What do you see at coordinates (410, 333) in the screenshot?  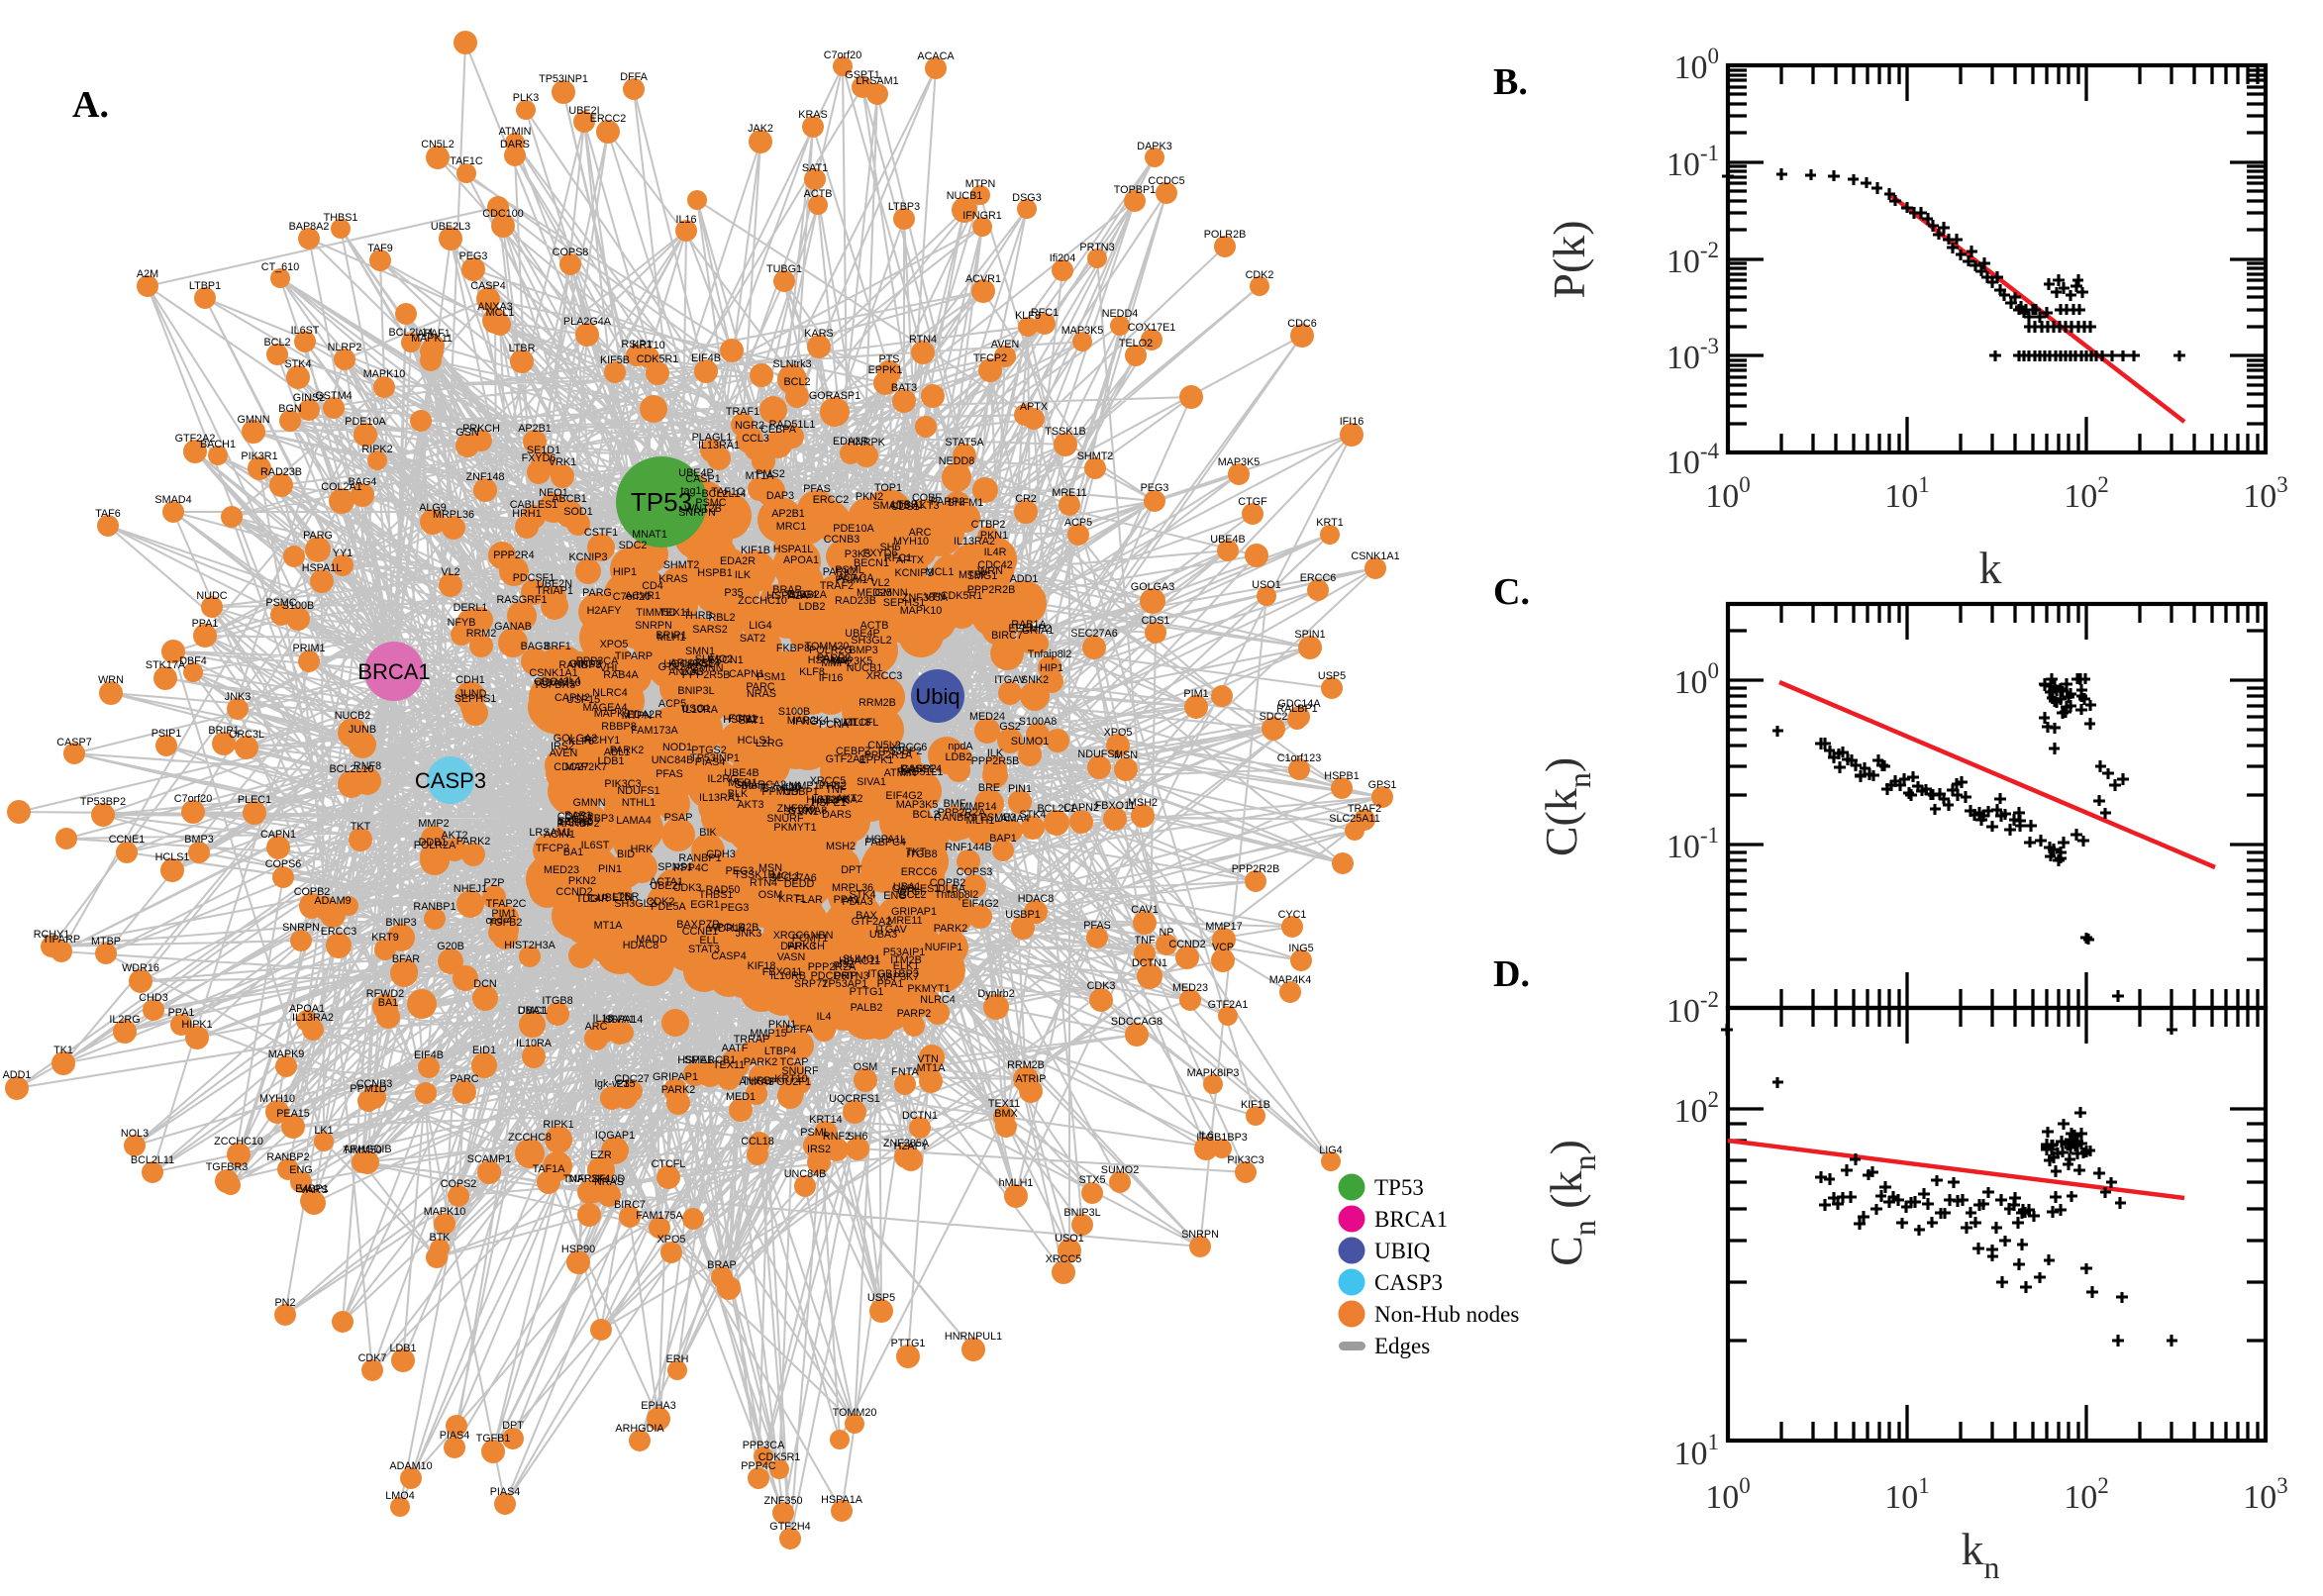 I see `svg-text: BCL2L14` at bounding box center [410, 333].